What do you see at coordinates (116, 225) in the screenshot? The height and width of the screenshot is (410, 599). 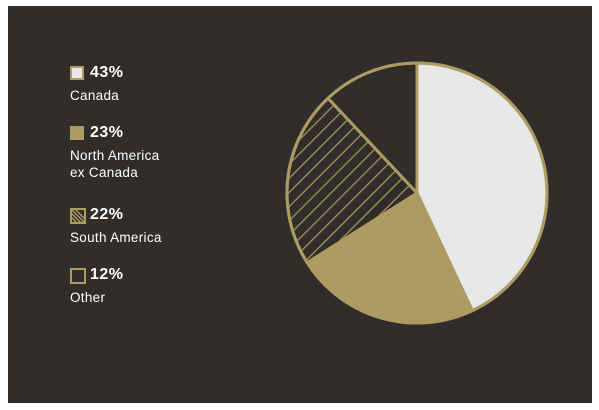 I see `legend-item-south-america: 22% South America` at bounding box center [116, 225].